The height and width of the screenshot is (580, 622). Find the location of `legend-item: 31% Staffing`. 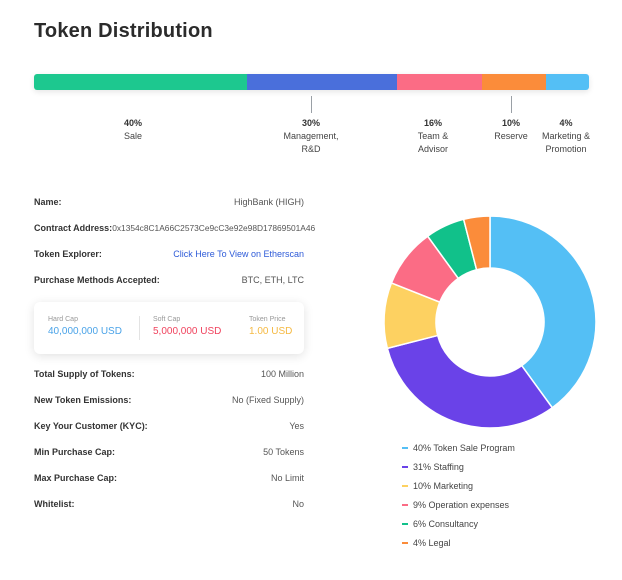

legend-item: 31% Staffing is located at coordinates (433, 467).